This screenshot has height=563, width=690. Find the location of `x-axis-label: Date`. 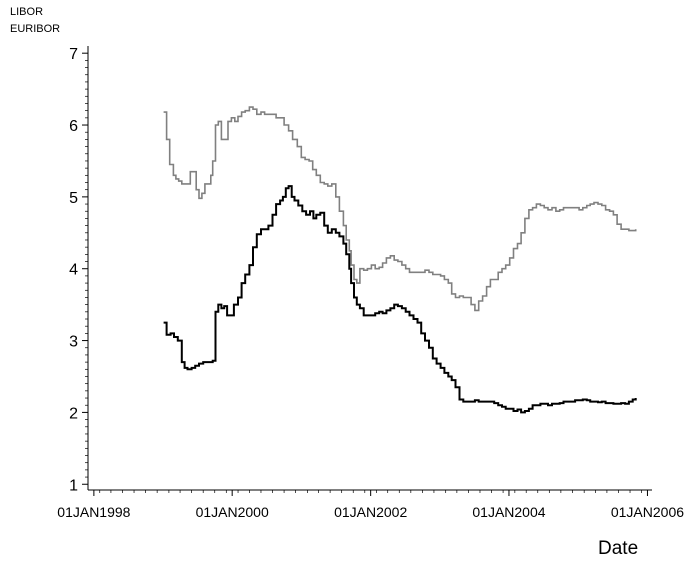

x-axis-label: Date is located at coordinates (618, 548).